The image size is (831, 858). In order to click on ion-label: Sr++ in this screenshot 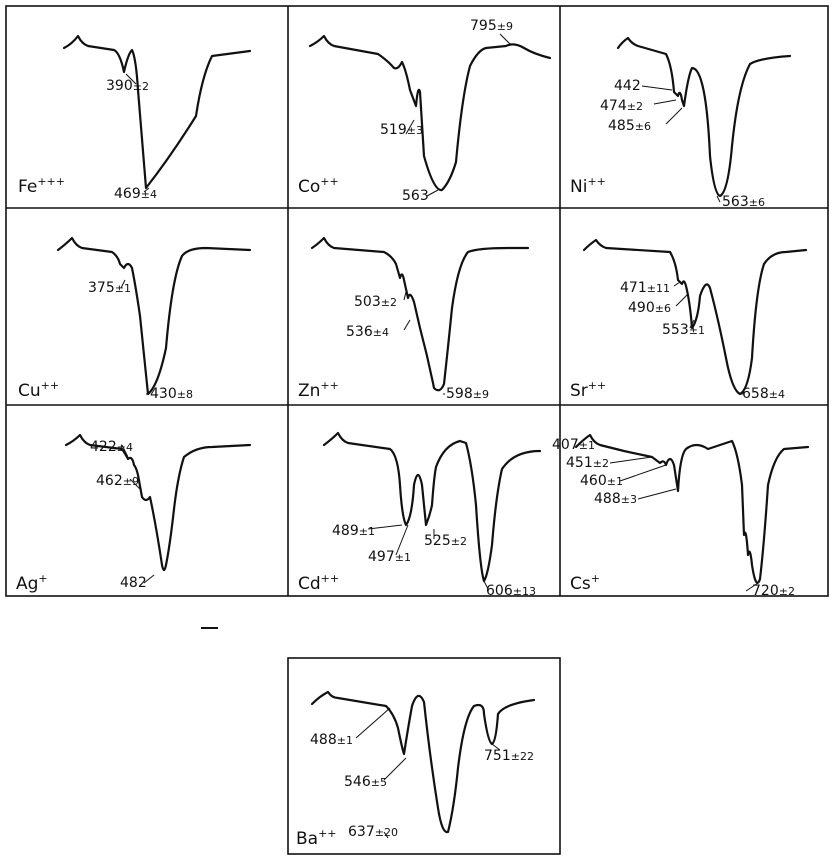, I will do `click(588, 390)`.